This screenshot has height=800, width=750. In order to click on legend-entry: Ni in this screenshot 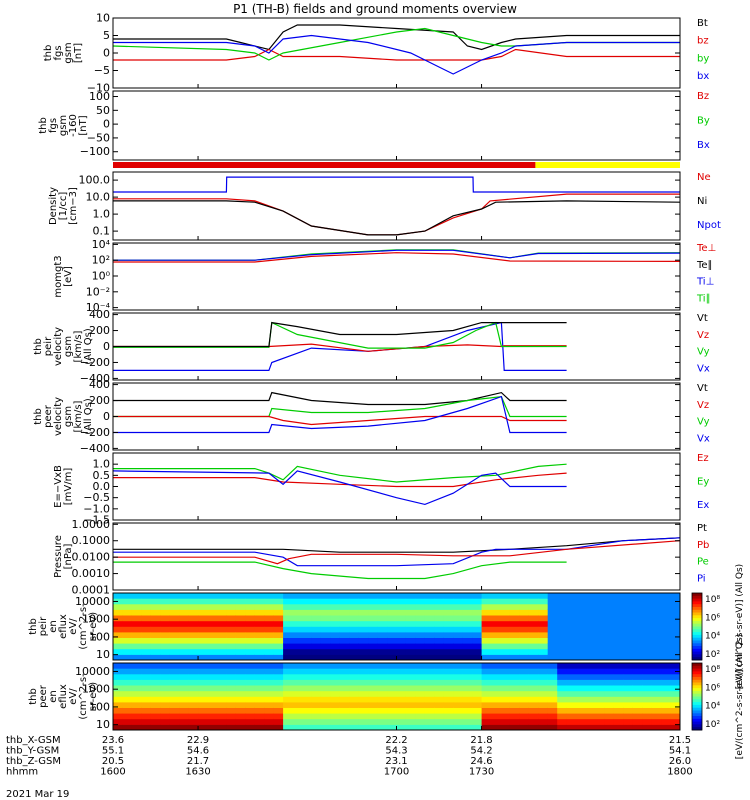, I will do `click(702, 201)`.